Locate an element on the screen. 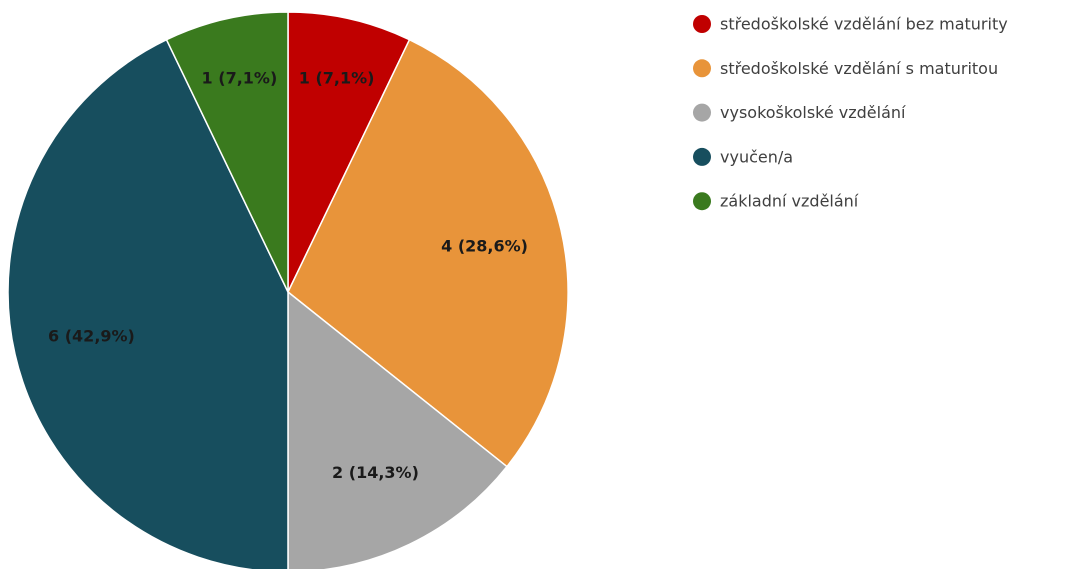  legend-label: středoškolské vzdělání s maturitou is located at coordinates (859, 68).